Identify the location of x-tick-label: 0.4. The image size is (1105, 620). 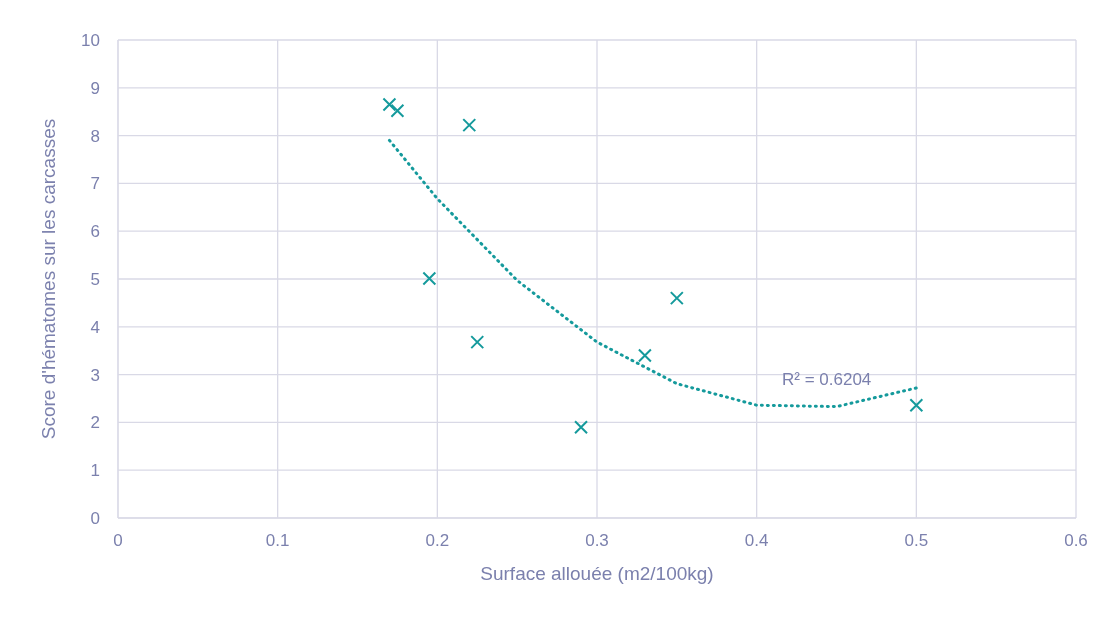
(756, 541).